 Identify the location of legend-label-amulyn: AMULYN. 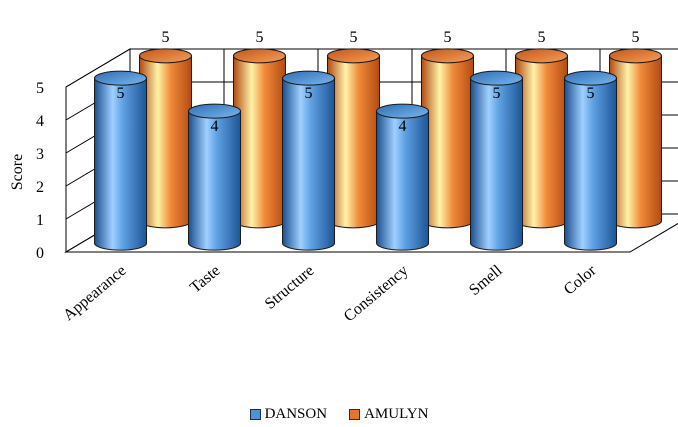
(396, 414).